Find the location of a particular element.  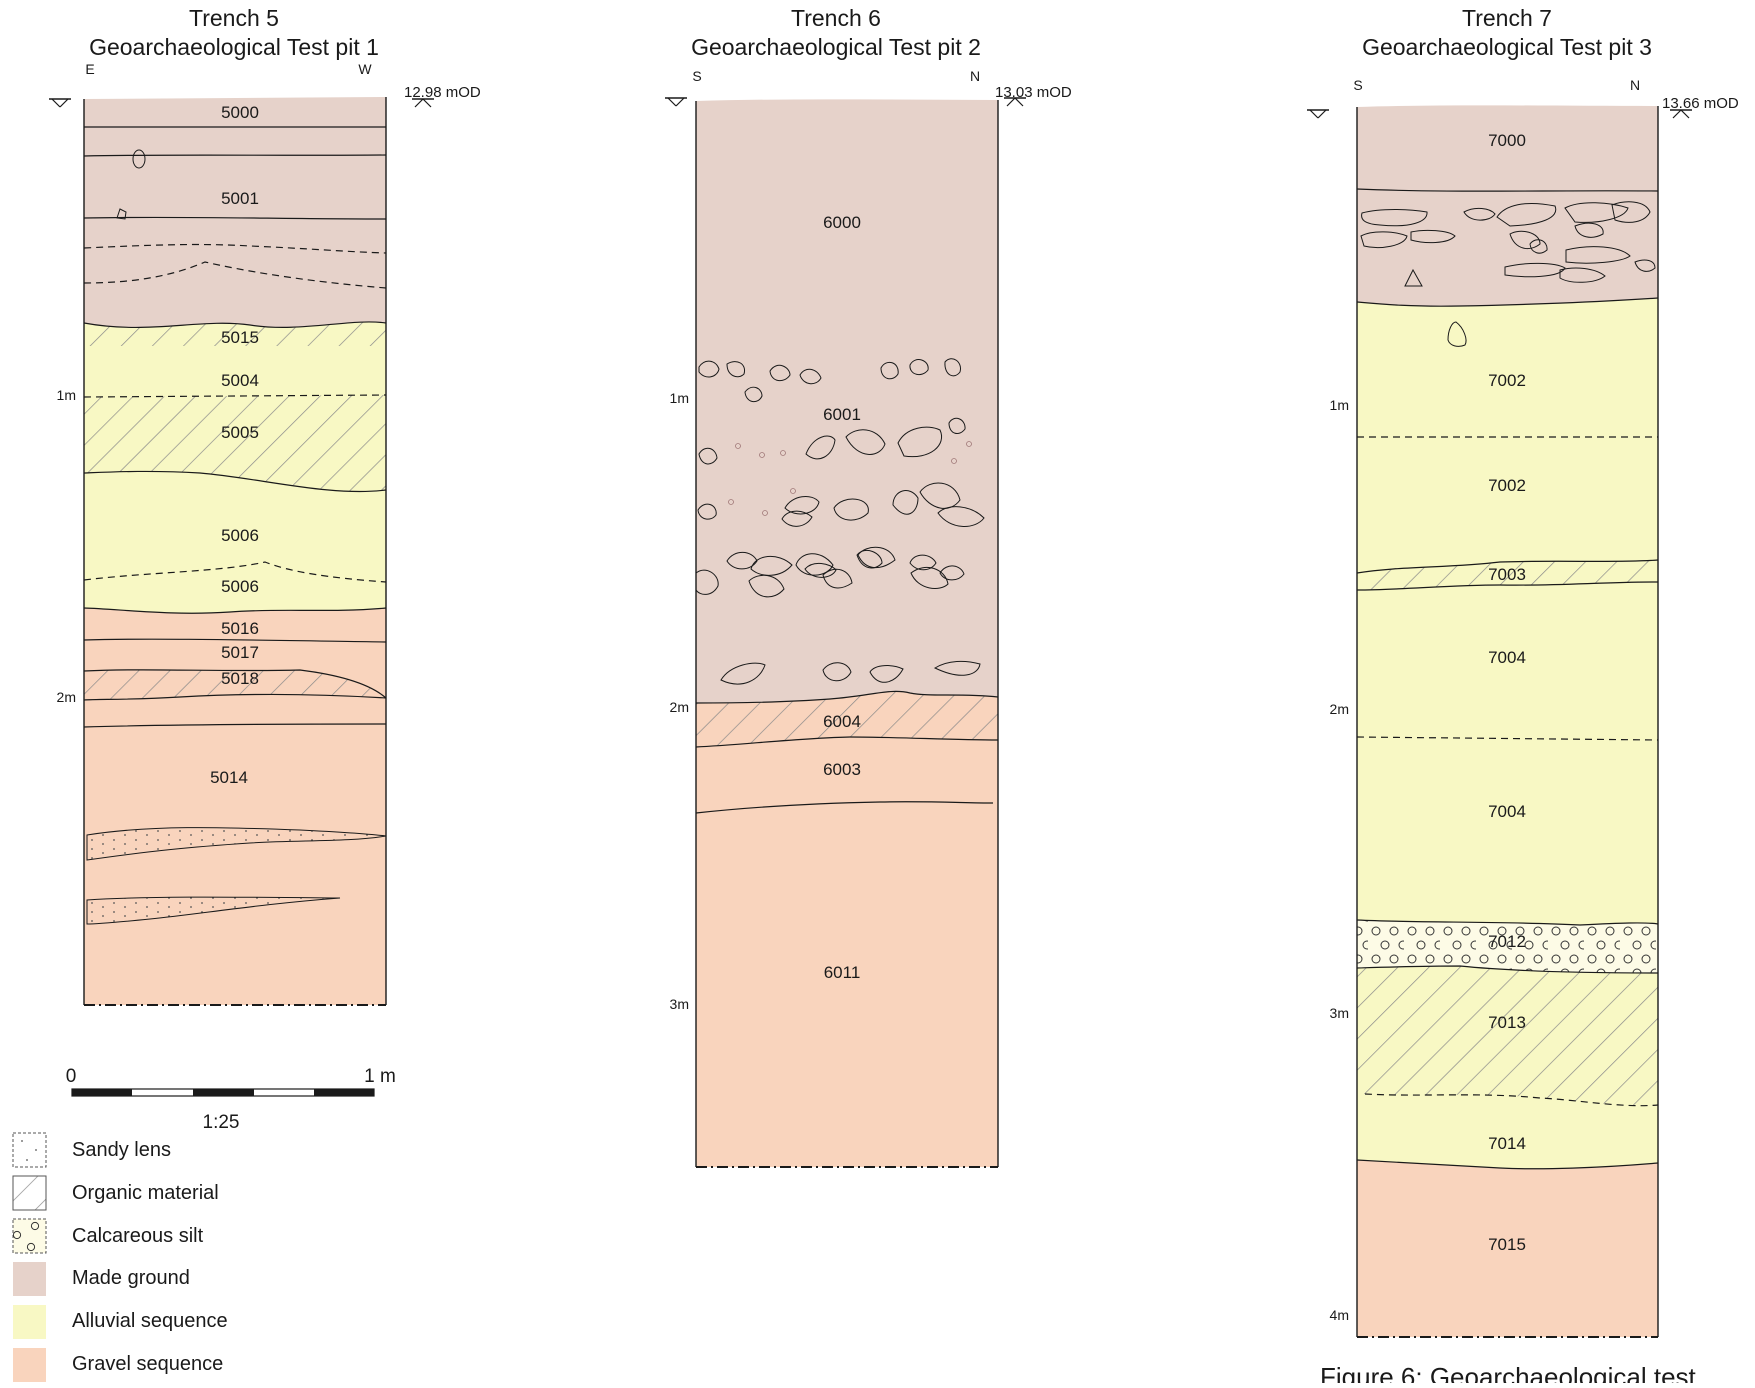

trench-5-depth-1m: 1m is located at coordinates (66, 395).